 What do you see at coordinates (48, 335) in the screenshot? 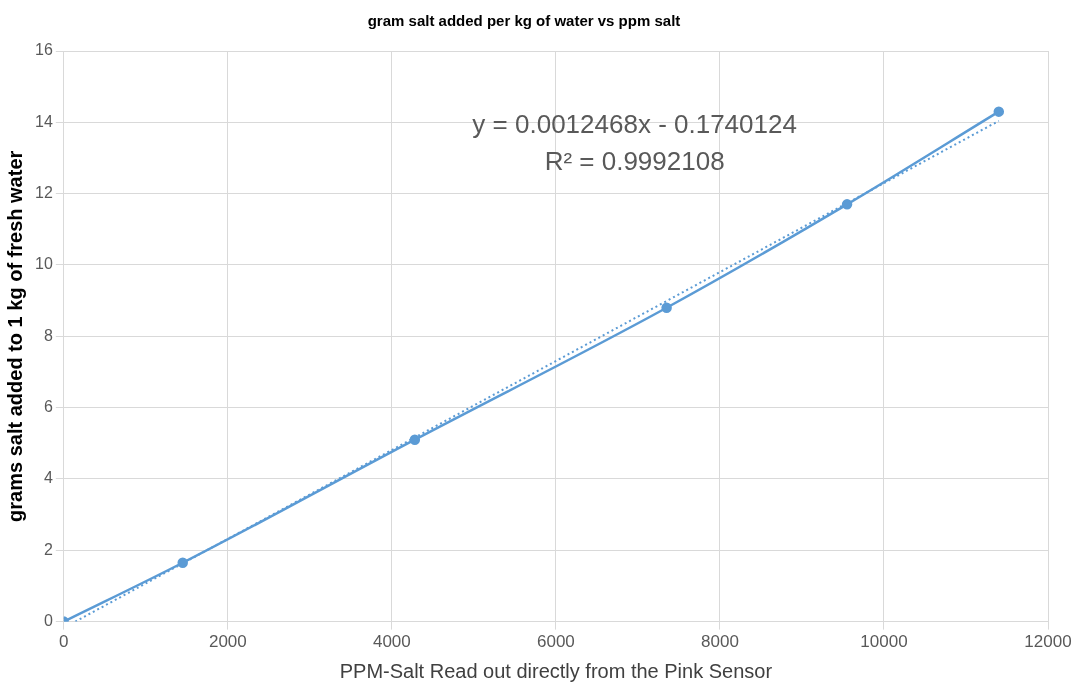
I see `y-tick-label: 8` at bounding box center [48, 335].